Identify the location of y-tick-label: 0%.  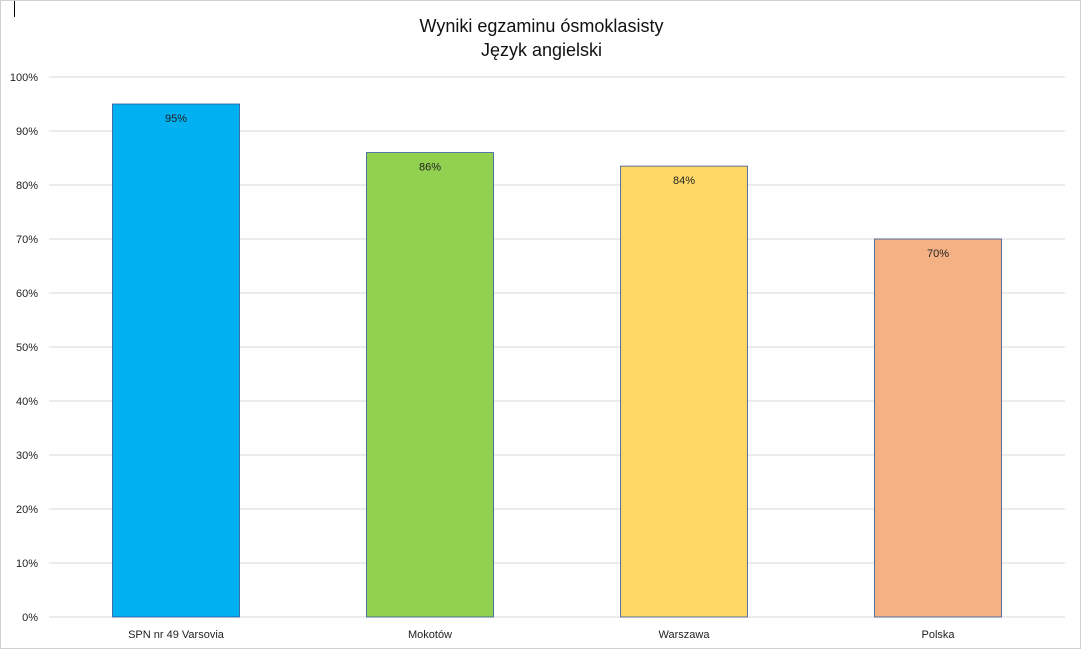
(30, 618).